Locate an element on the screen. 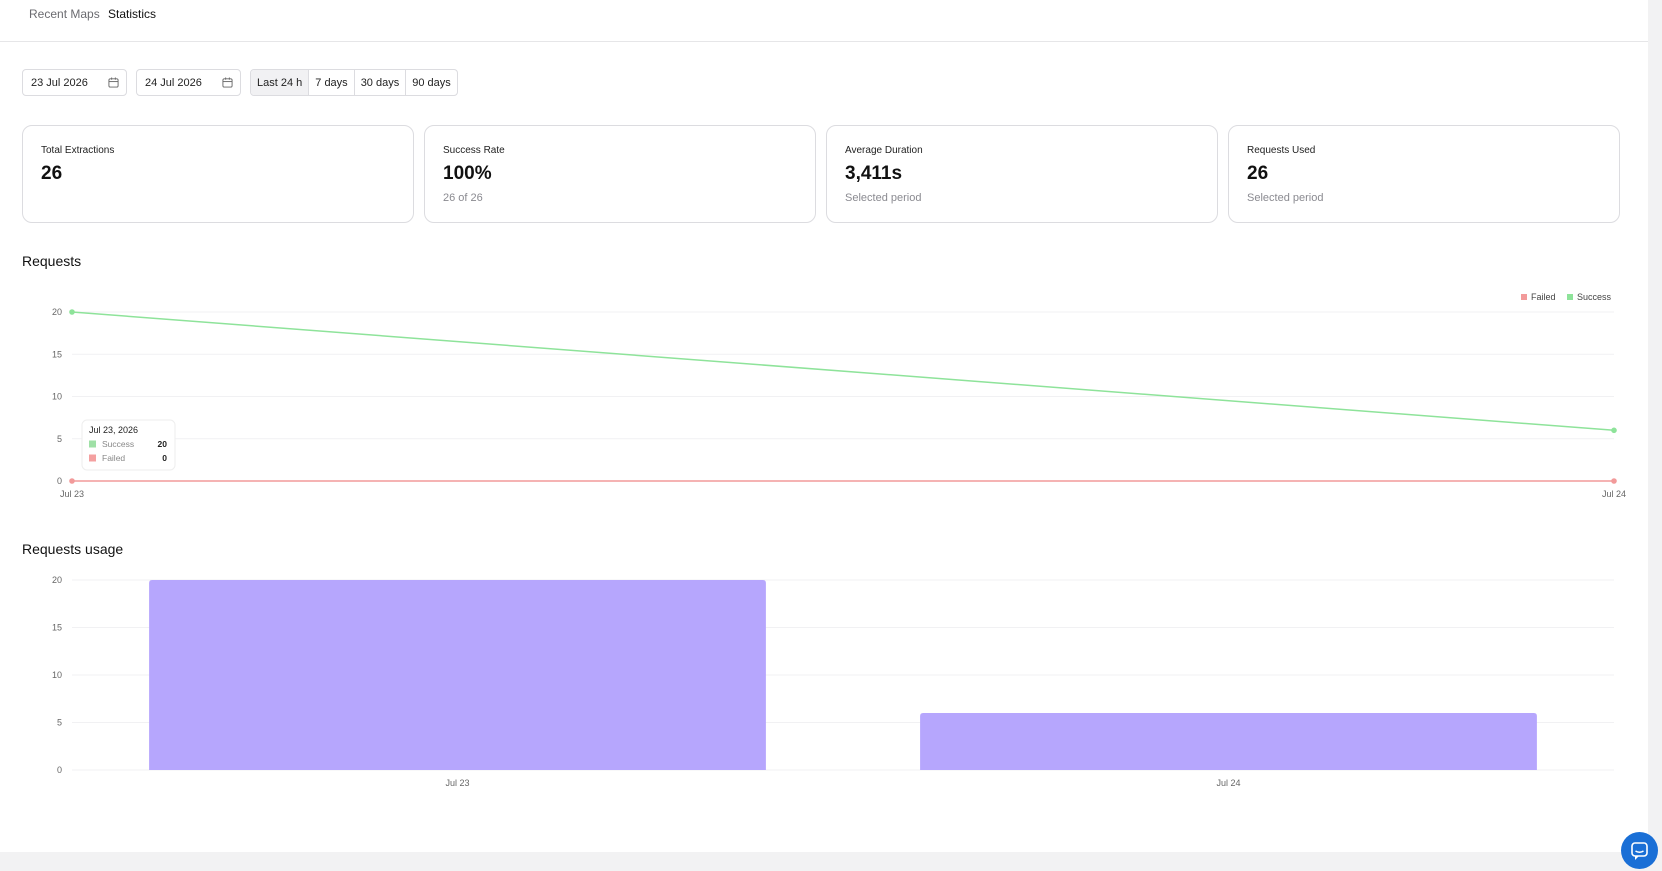 This screenshot has width=1662, height=871. chart-tooltip: Jul 23, 2026 Success 20 Failed 0 is located at coordinates (128, 445).